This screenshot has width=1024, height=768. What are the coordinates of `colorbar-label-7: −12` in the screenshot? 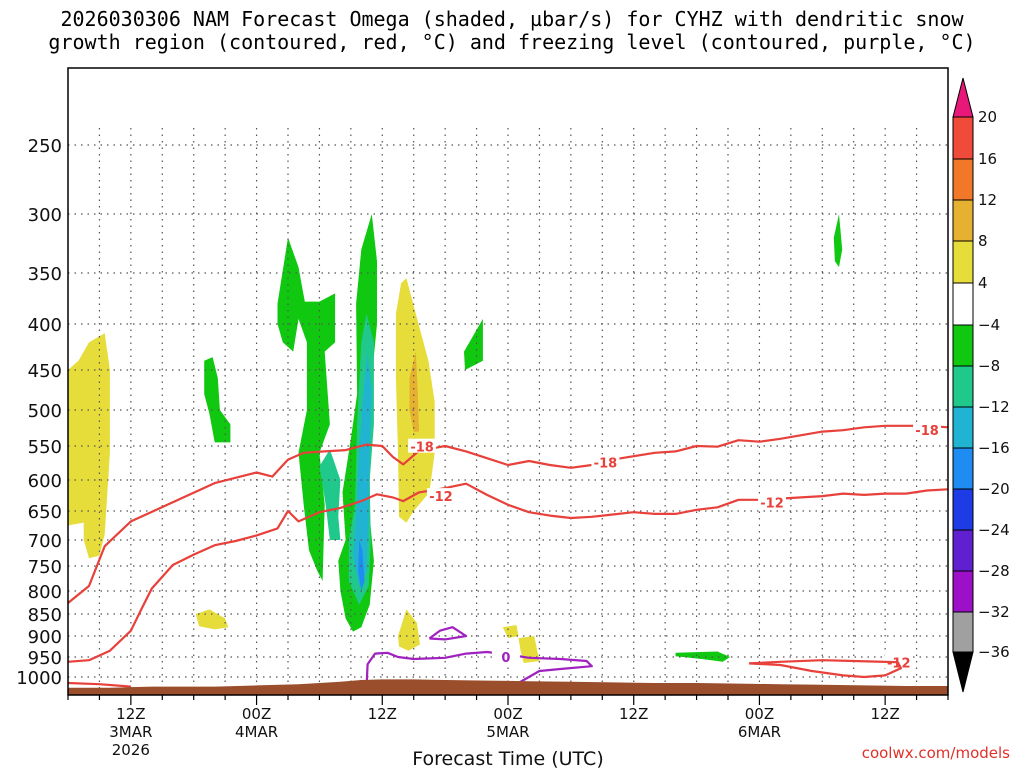 It's located at (994, 407).